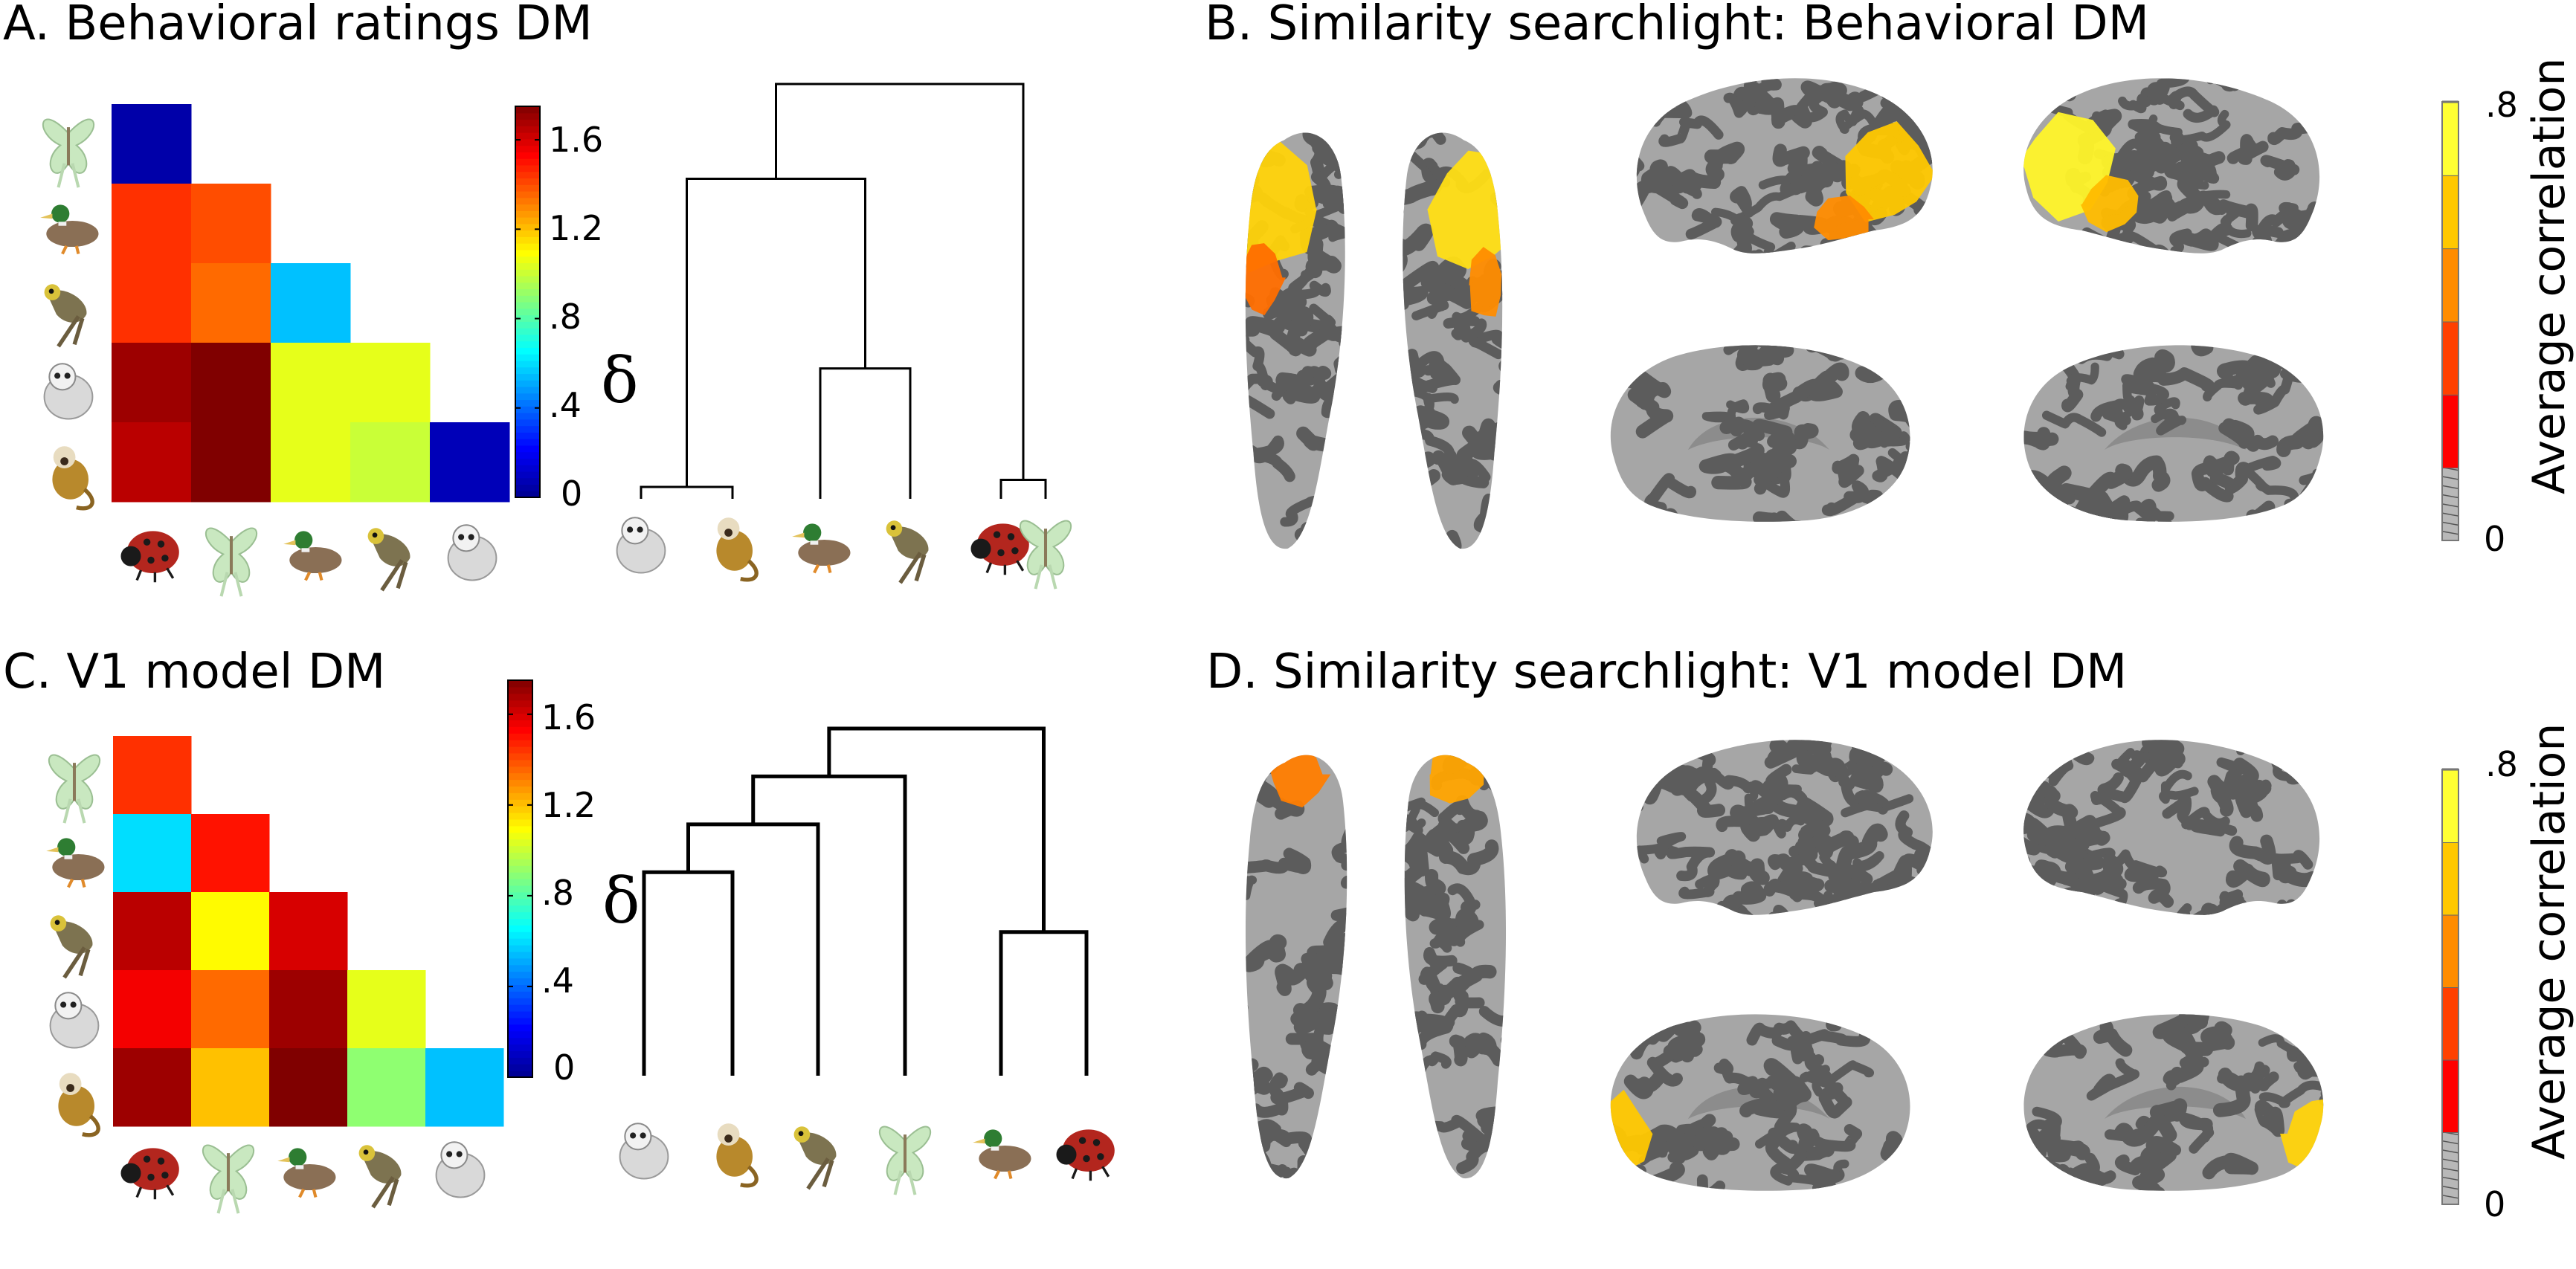  Describe the element at coordinates (311, 462) in the screenshot. I see `matrix-a-cell-r4-c2` at that location.